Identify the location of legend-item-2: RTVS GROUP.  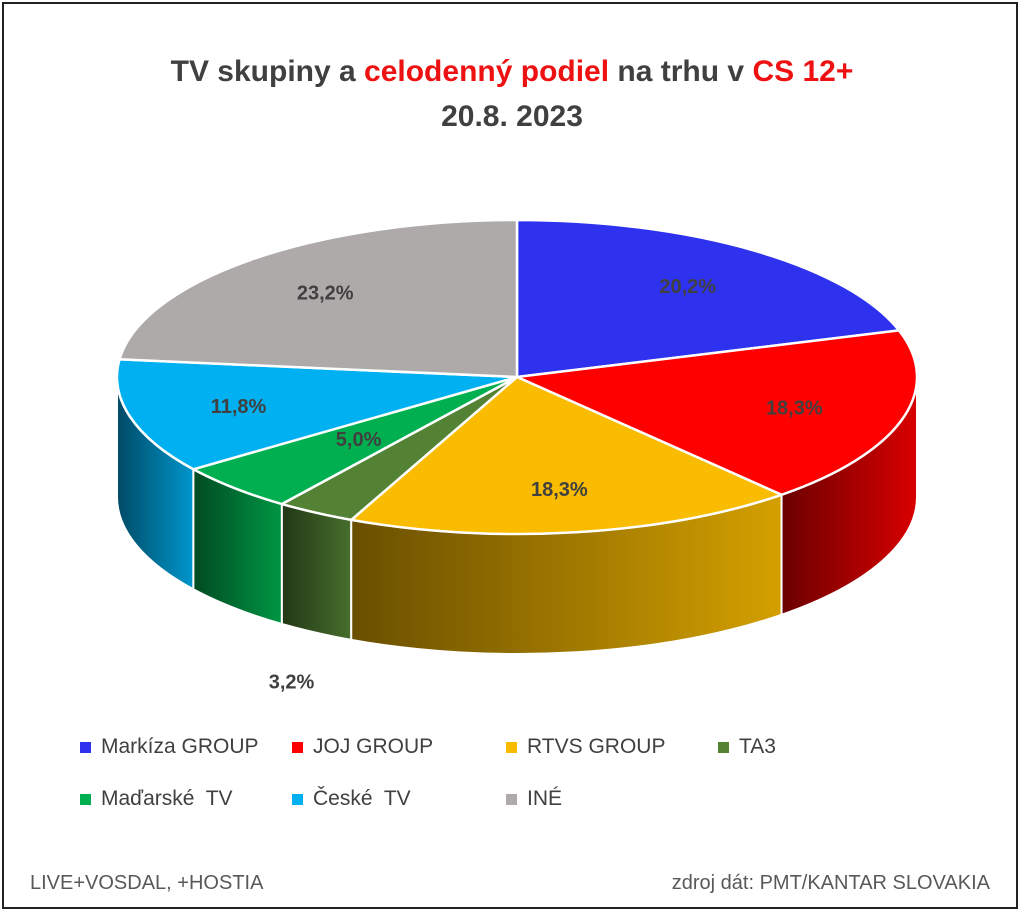
(585, 747).